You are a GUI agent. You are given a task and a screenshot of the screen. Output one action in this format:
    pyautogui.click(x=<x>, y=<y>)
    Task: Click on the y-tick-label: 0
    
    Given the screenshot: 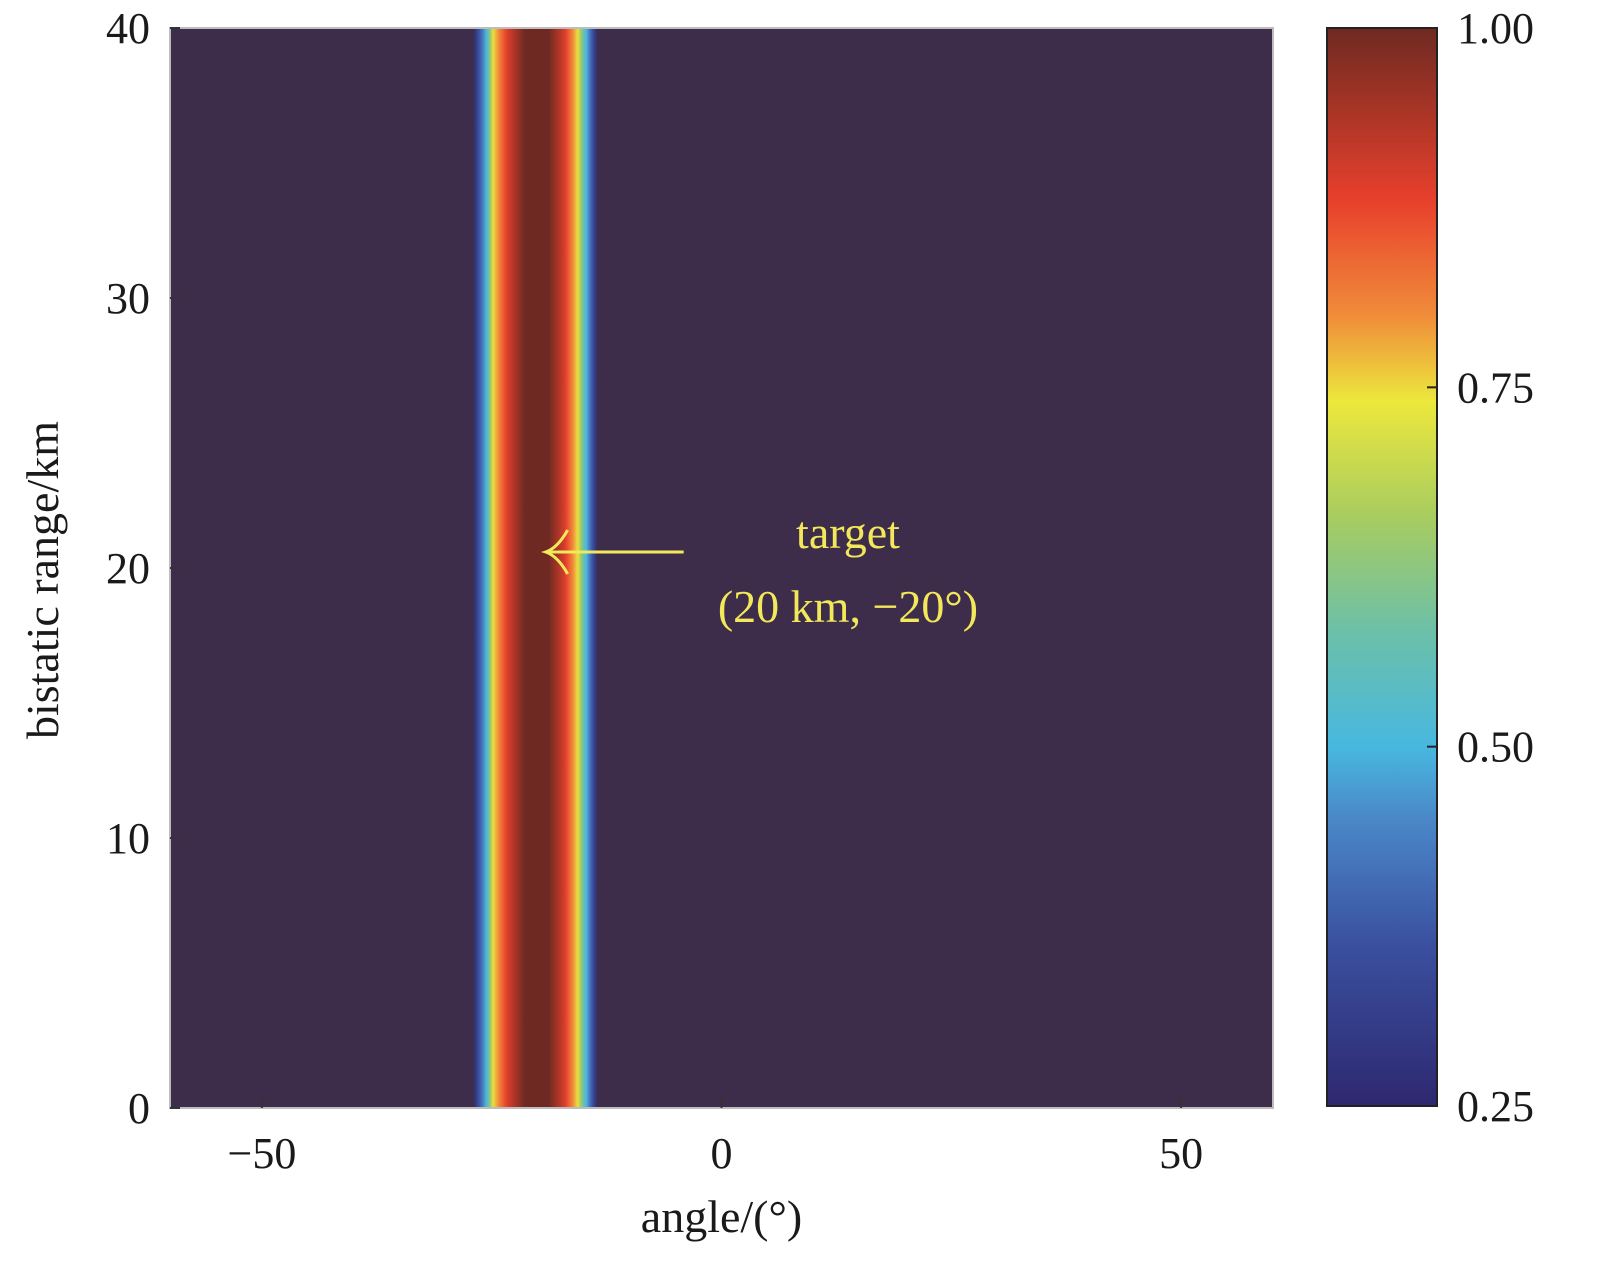 What is the action you would take?
    pyautogui.click(x=139, y=1108)
    